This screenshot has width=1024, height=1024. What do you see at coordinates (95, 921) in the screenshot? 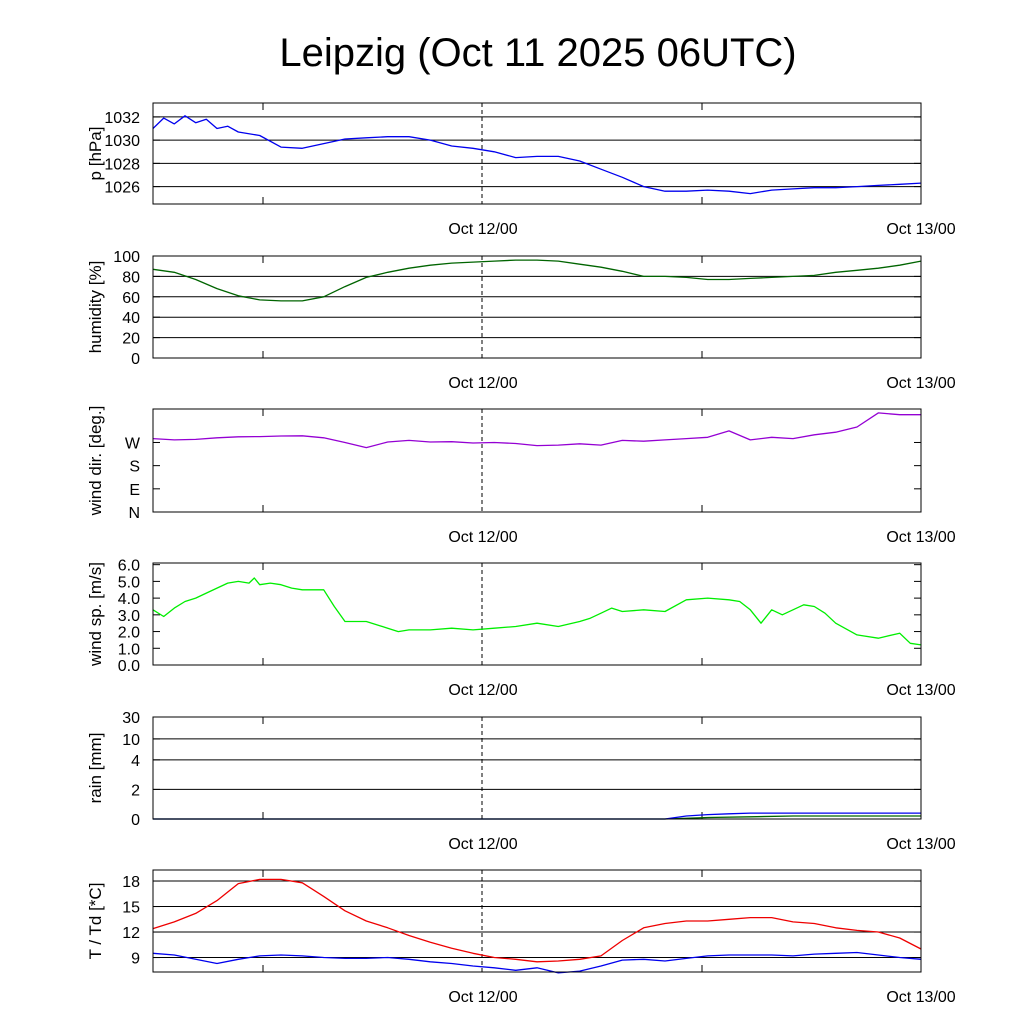
I see `temperature-ylabel: T / Td [*C]` at bounding box center [95, 921].